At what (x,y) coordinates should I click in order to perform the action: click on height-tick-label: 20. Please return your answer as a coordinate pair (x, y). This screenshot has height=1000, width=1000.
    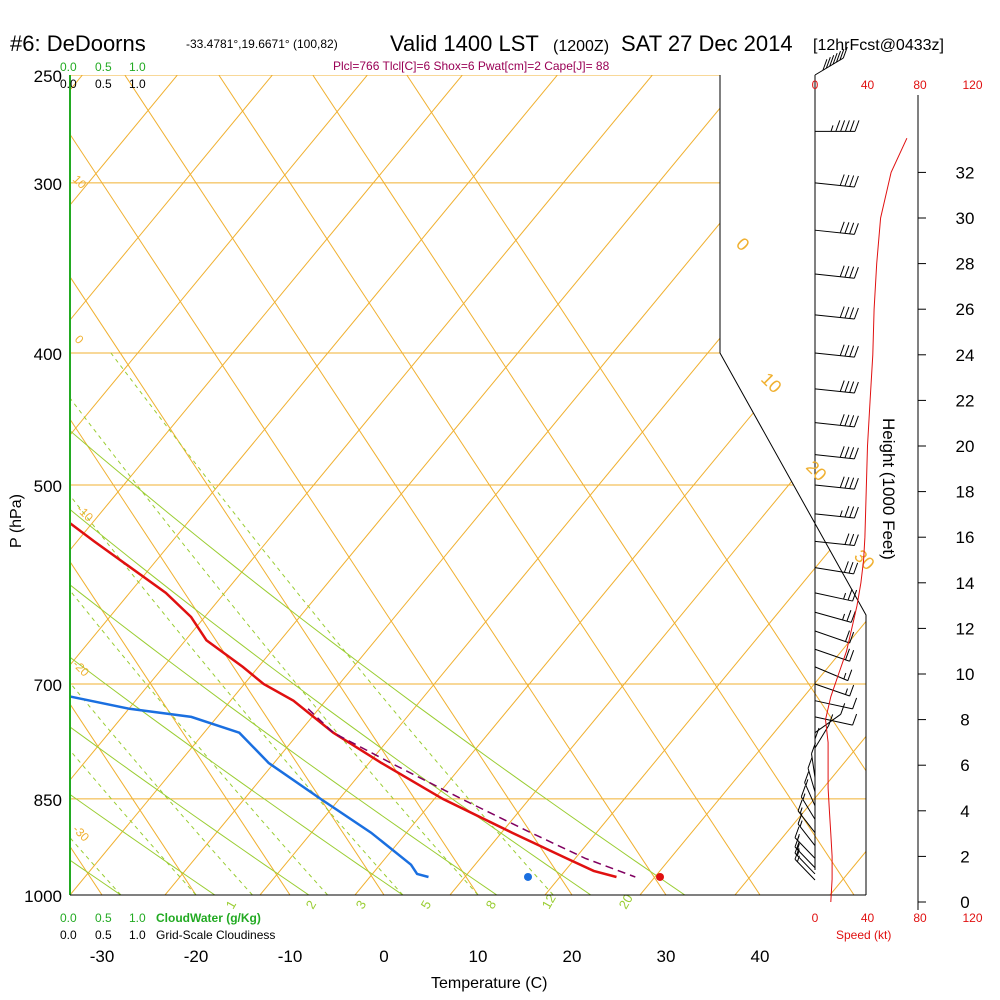
    Looking at the image, I should click on (965, 446).